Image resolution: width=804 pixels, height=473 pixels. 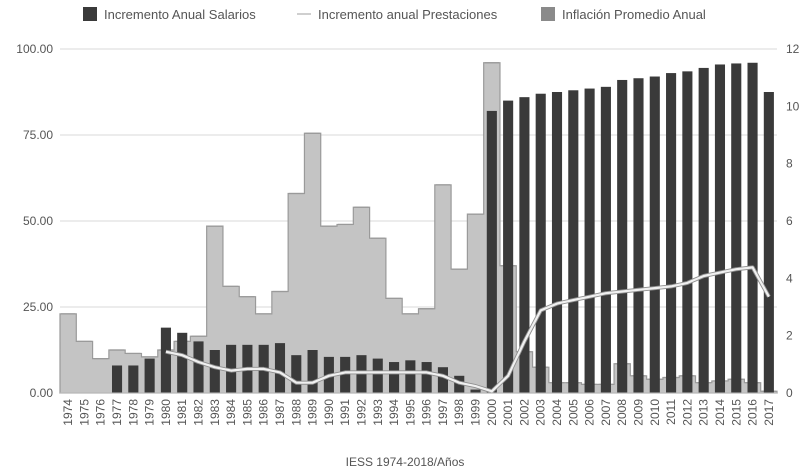 What do you see at coordinates (793, 106) in the screenshot?
I see `y-right-tick-label: 10` at bounding box center [793, 106].